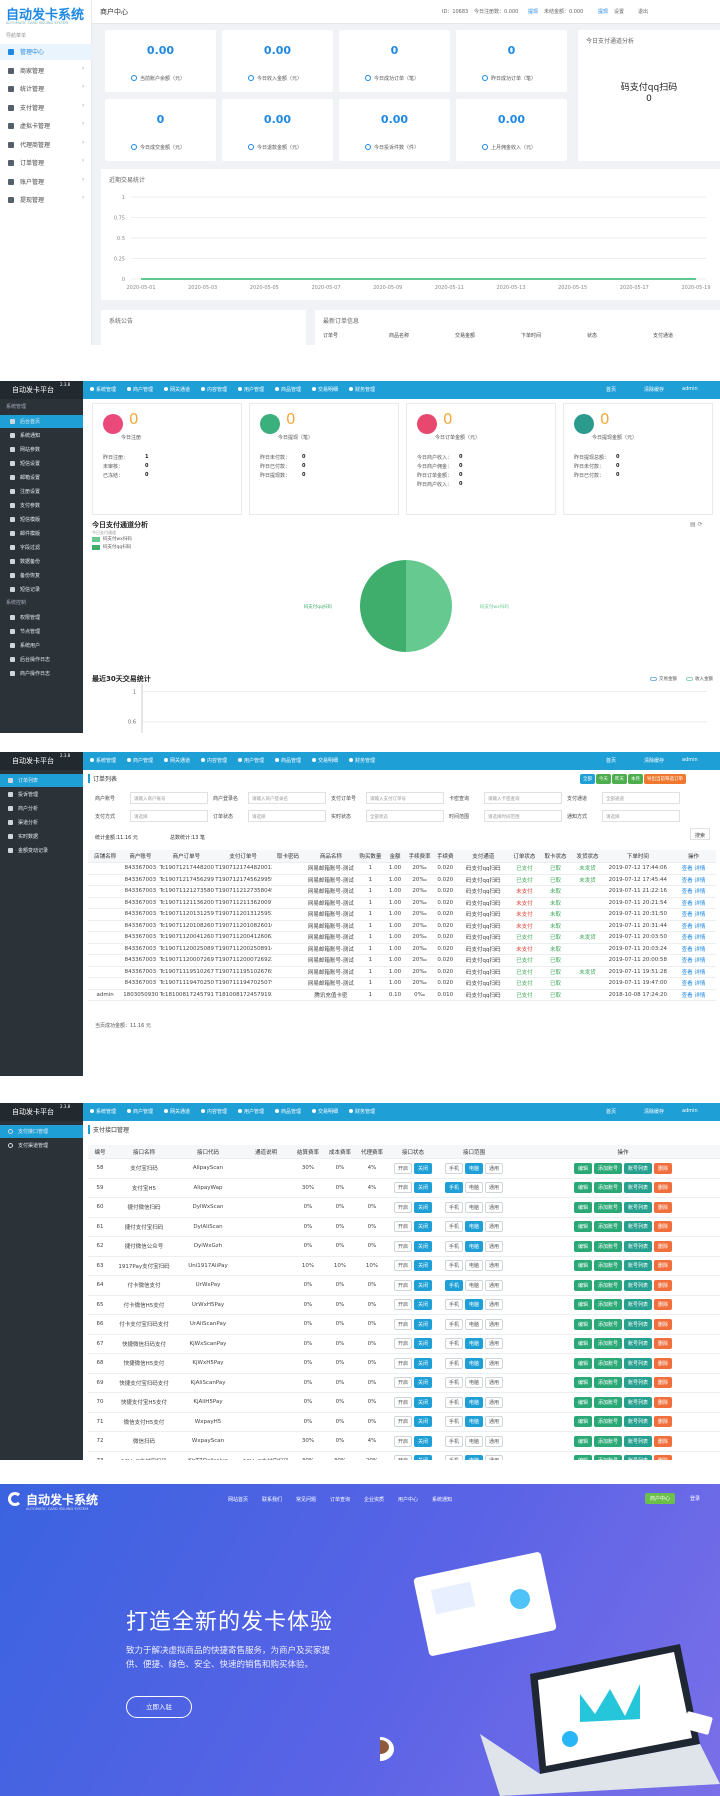 The height and width of the screenshot is (1796, 720). I want to click on filter-button: 今天, so click(603, 779).